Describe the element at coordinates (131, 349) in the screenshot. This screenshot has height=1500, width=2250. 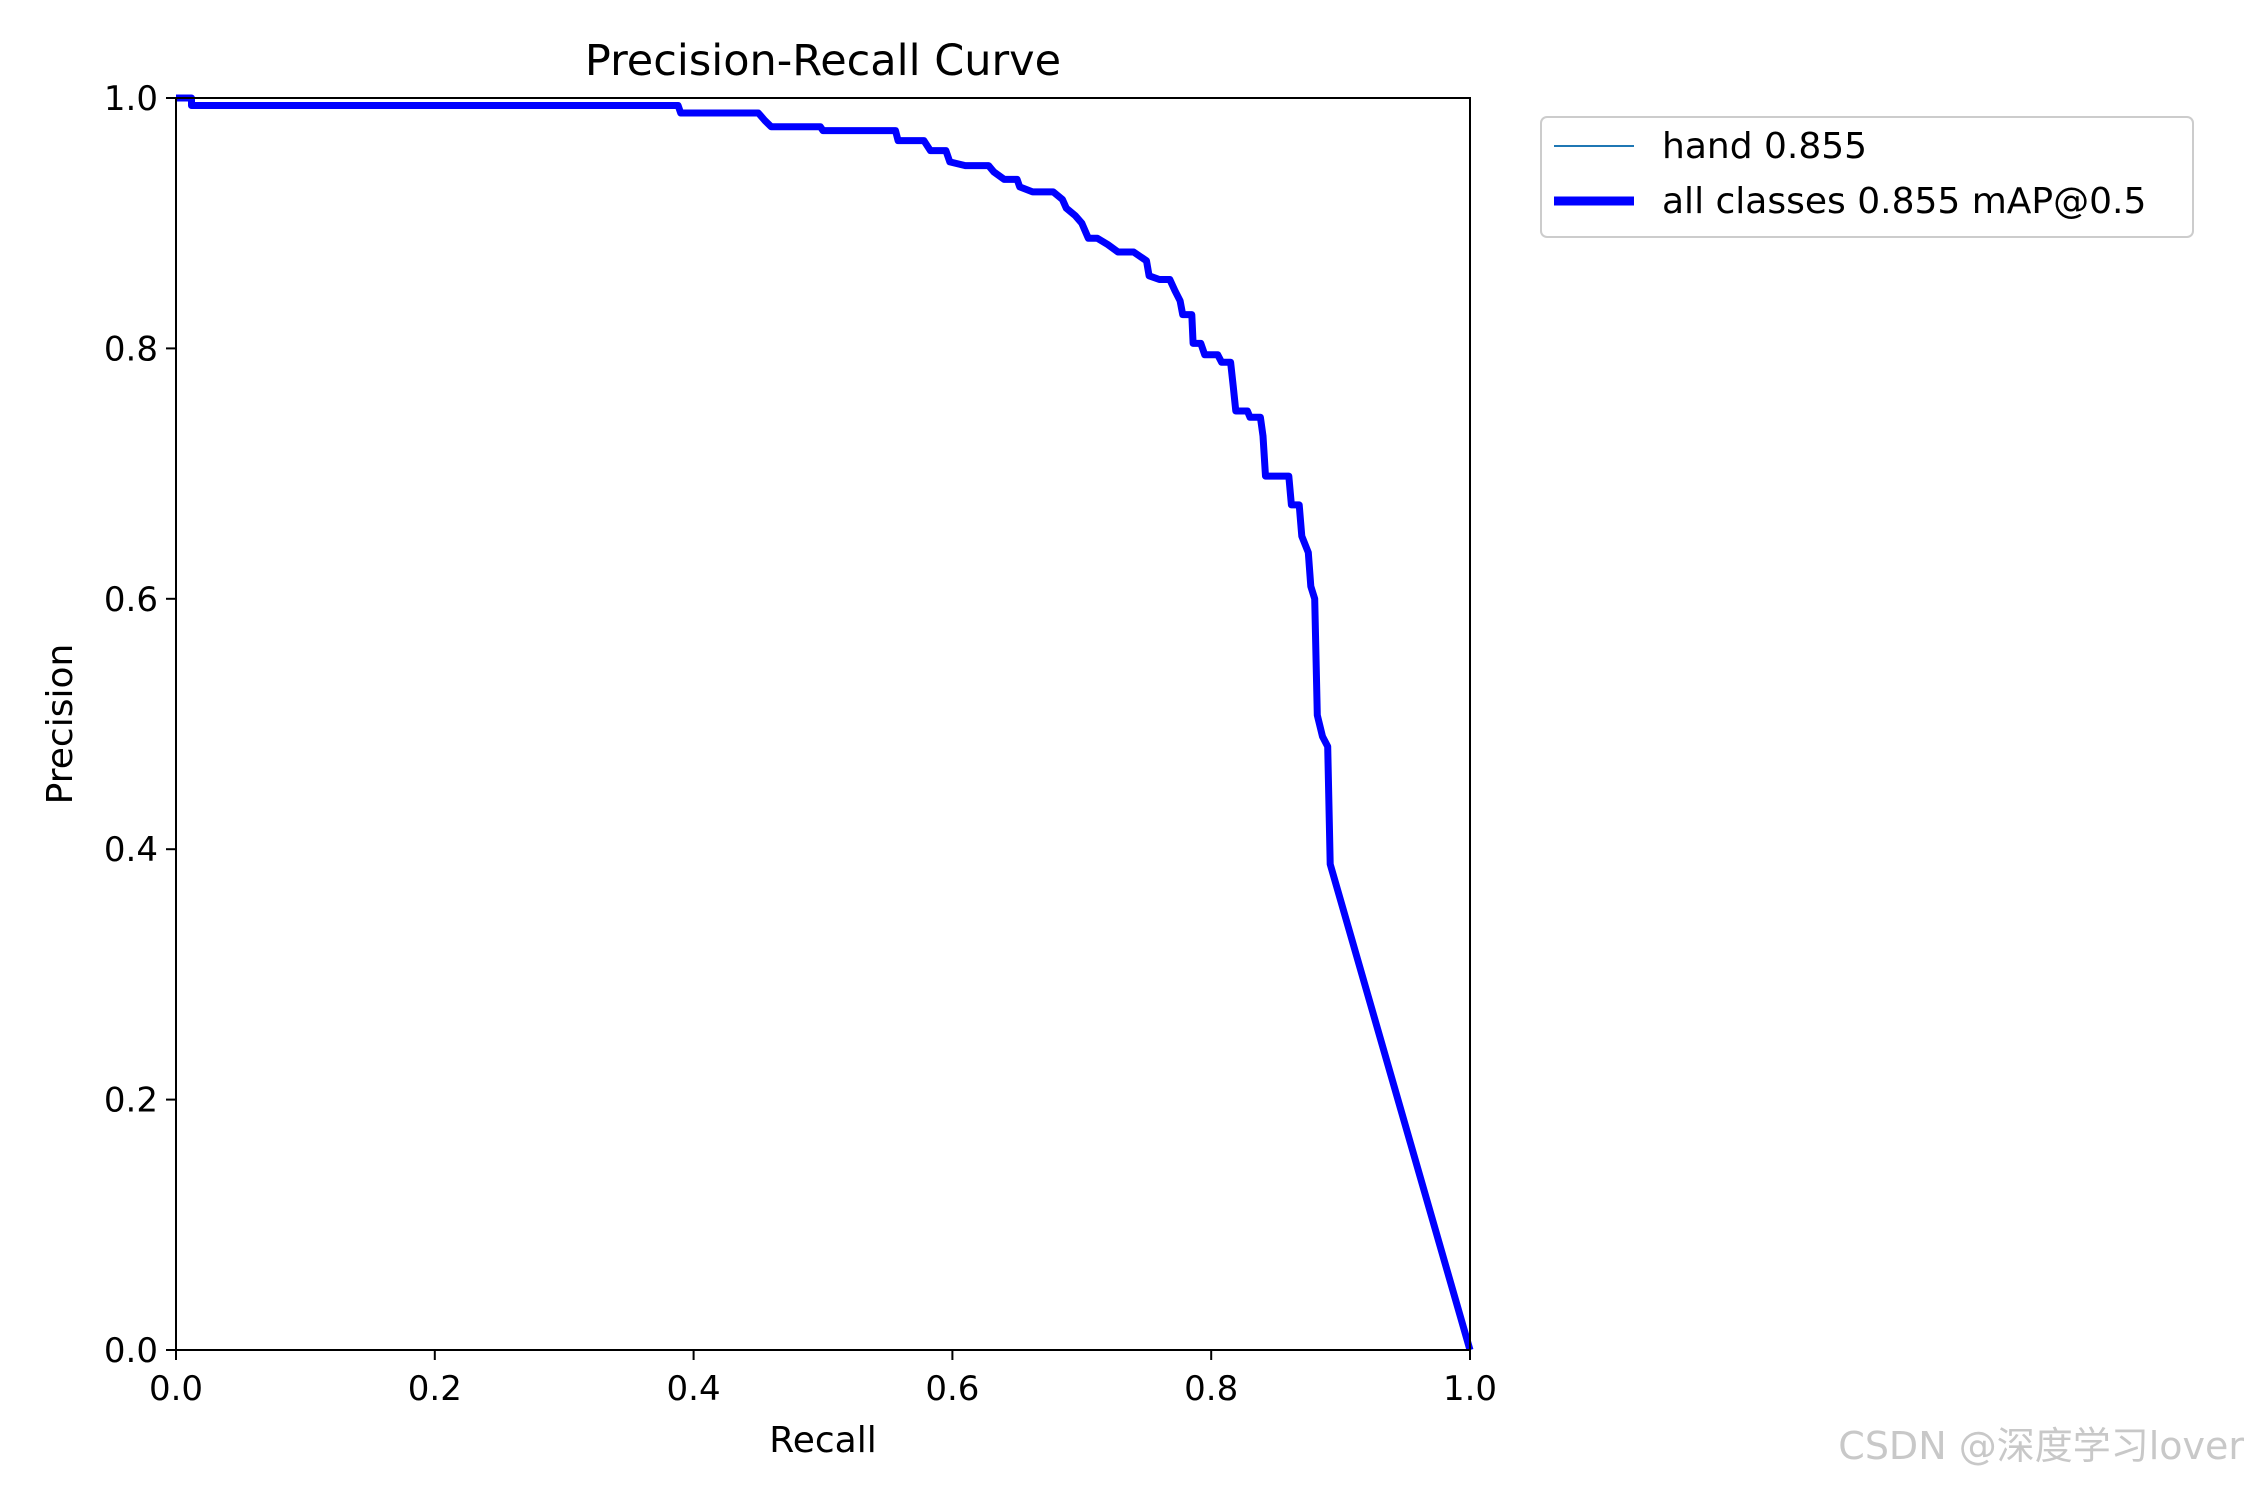
I see `y-tick-label: 0.8` at that location.